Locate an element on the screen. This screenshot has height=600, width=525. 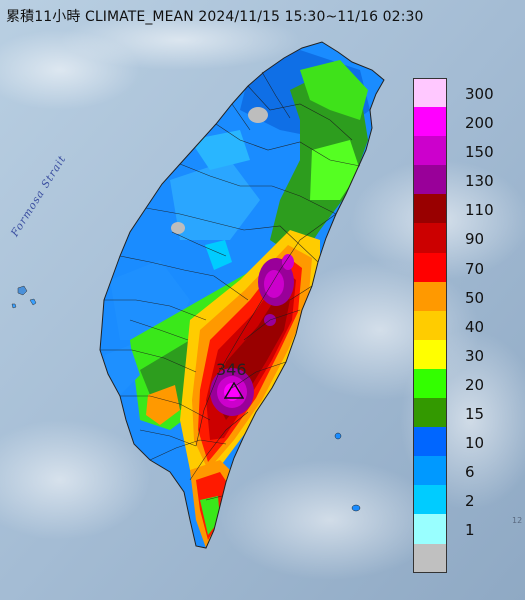
legend-label: 200 is located at coordinates (479, 123).